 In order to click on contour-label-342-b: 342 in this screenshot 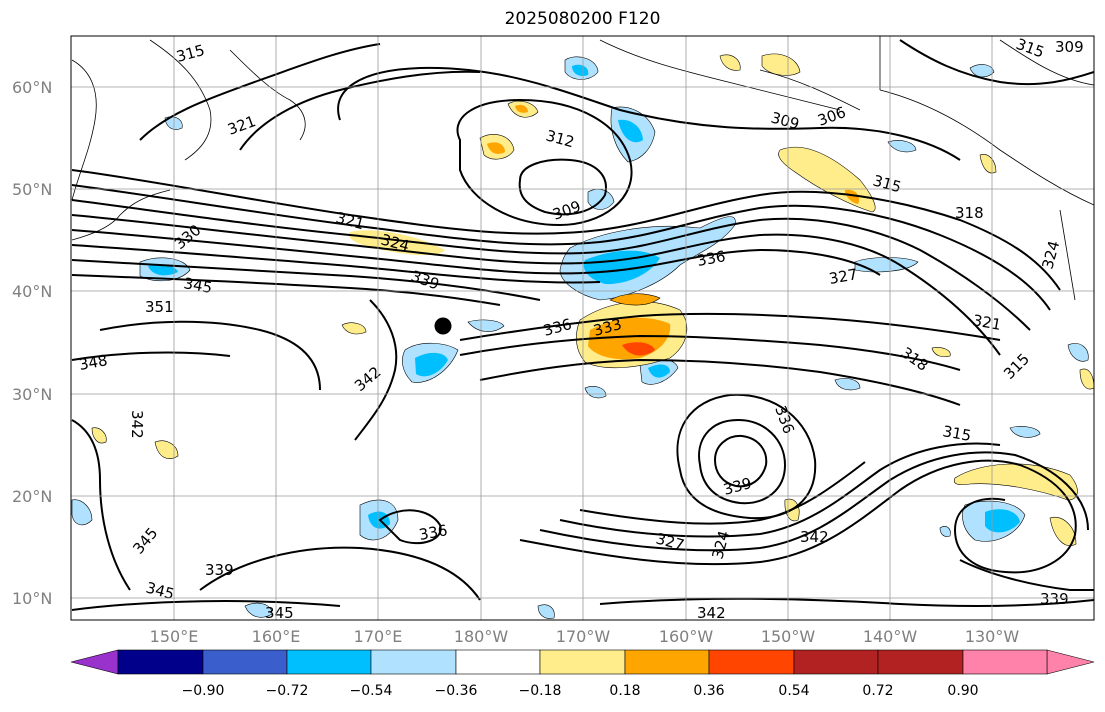, I will do `click(137, 424)`.